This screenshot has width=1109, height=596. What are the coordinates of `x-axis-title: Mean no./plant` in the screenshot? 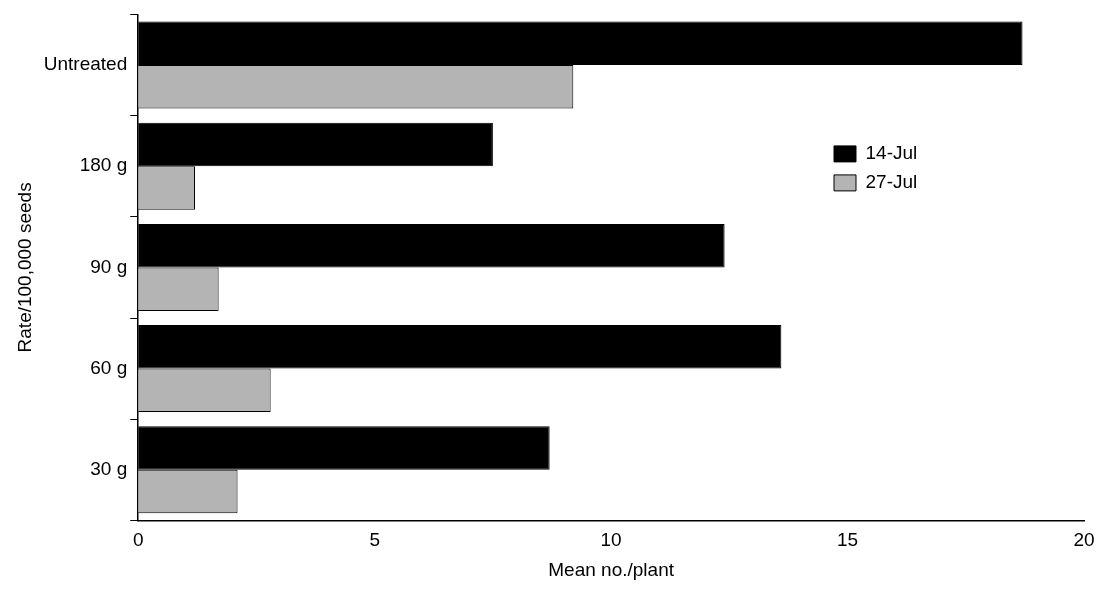 It's located at (611, 569).